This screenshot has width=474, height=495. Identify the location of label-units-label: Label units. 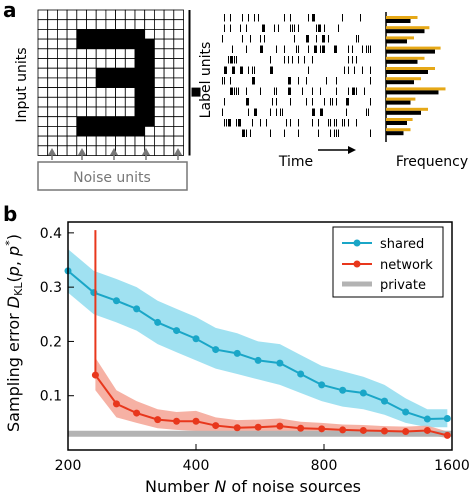
(206, 80).